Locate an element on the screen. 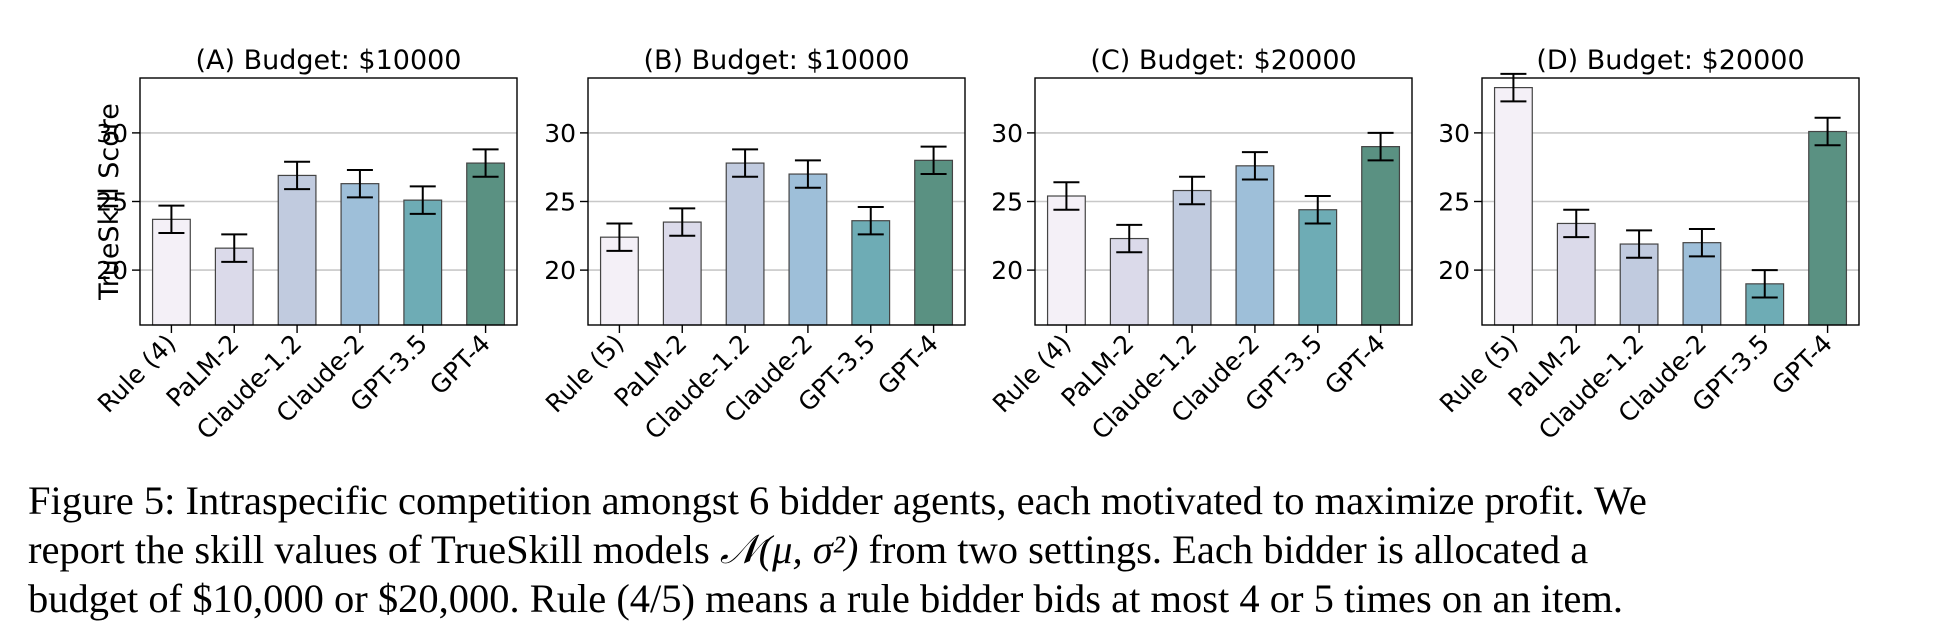  y-axis-label: TrueSkill Score is located at coordinates (109, 202).